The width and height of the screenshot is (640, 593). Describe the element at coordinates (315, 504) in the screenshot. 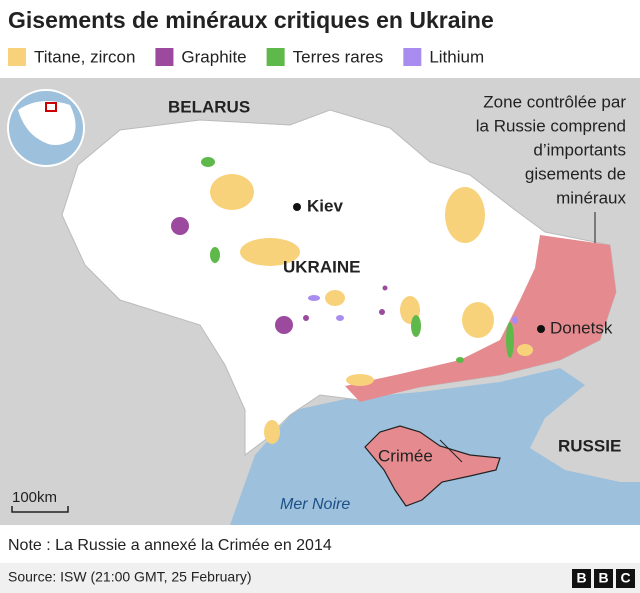

I see `sea-label: Mer Noire` at that location.